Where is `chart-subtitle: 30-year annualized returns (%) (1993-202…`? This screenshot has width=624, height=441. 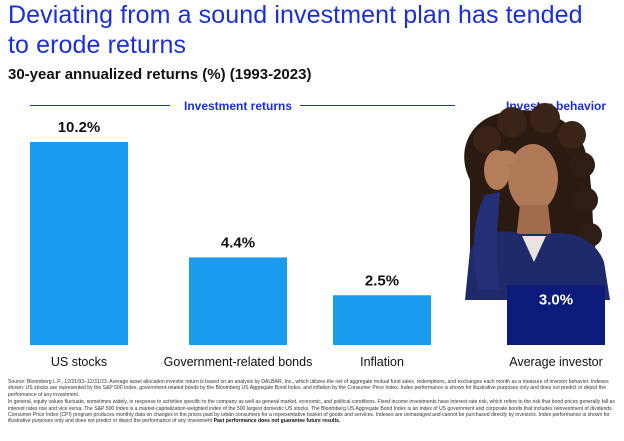
chart-subtitle: 30-year annualized returns (%) (1993-202… is located at coordinates (160, 74).